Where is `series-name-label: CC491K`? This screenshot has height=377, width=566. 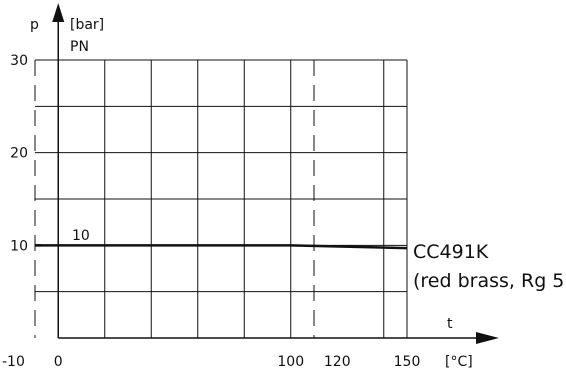
series-name-label: CC491K is located at coordinates (451, 252).